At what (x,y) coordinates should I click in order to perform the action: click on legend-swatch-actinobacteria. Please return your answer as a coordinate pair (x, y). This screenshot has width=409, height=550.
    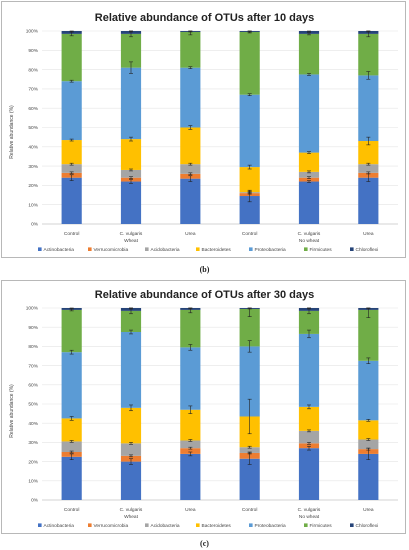
    Looking at the image, I should click on (40, 525).